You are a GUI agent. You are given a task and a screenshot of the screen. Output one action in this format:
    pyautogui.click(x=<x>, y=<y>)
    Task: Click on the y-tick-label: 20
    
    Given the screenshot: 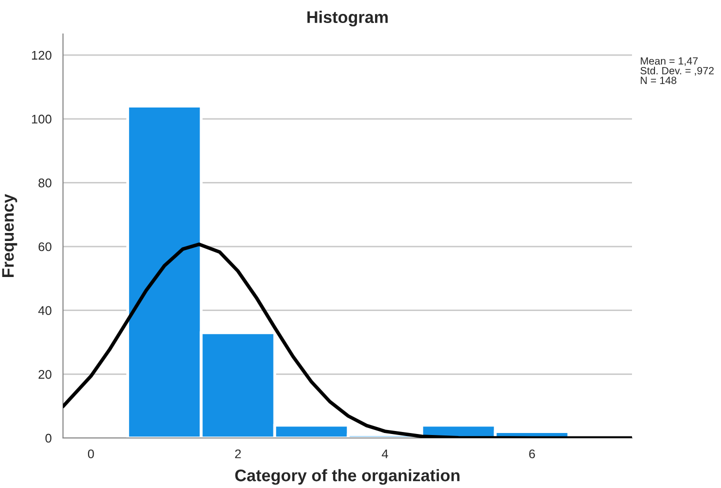 What is the action you would take?
    pyautogui.click(x=45, y=374)
    